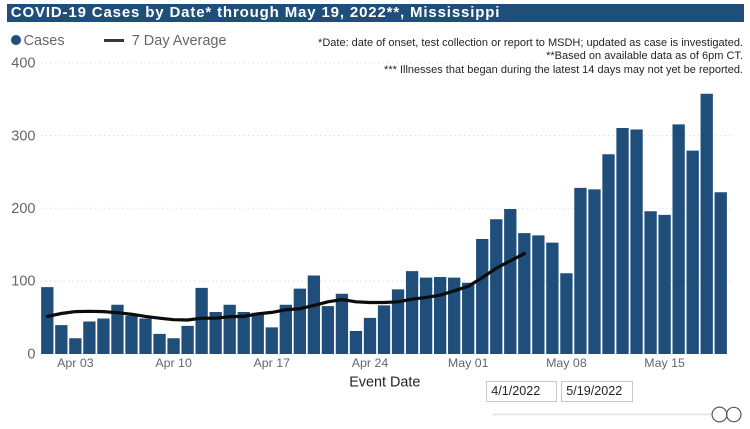 The image size is (750, 429). What do you see at coordinates (272, 363) in the screenshot?
I see `svg-text: Apr 17` at bounding box center [272, 363].